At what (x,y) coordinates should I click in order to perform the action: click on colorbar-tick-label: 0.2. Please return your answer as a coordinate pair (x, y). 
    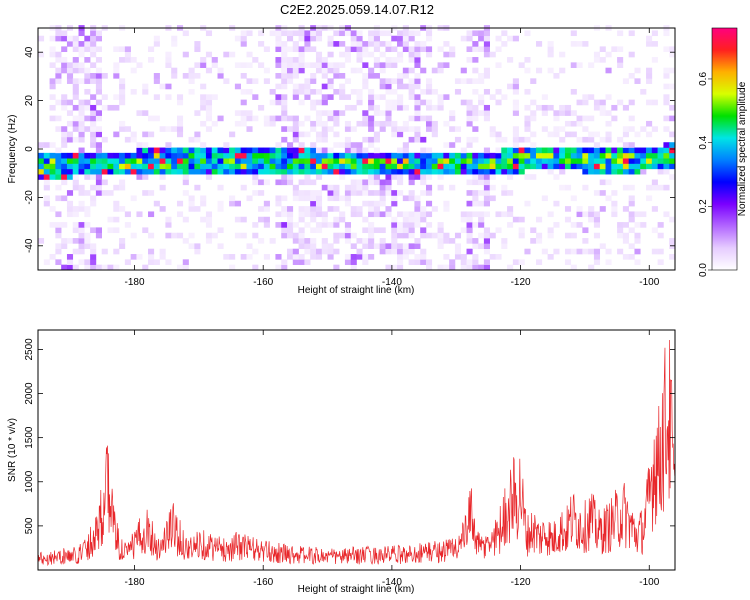
    Looking at the image, I should click on (703, 206).